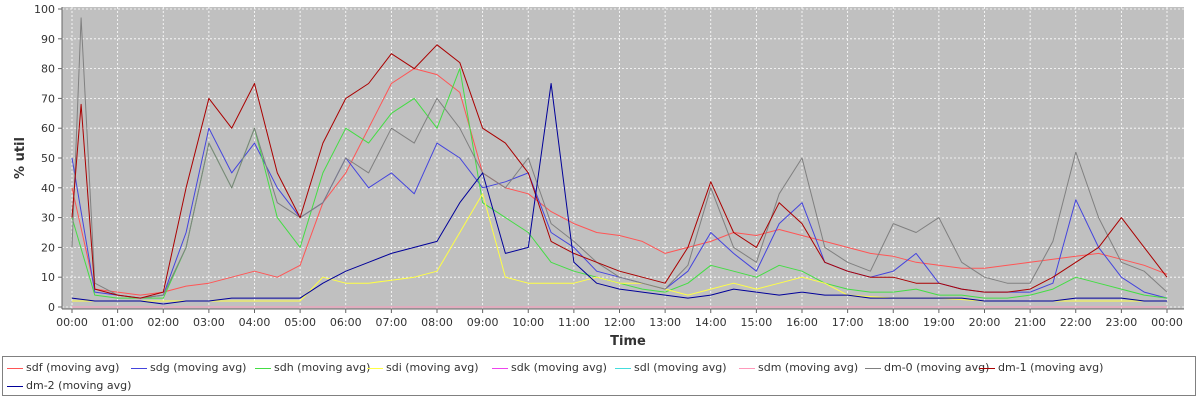 The height and width of the screenshot is (400, 1200). What do you see at coordinates (322, 367) in the screenshot?
I see `legend-label: sdh (moving avg)` at bounding box center [322, 367].